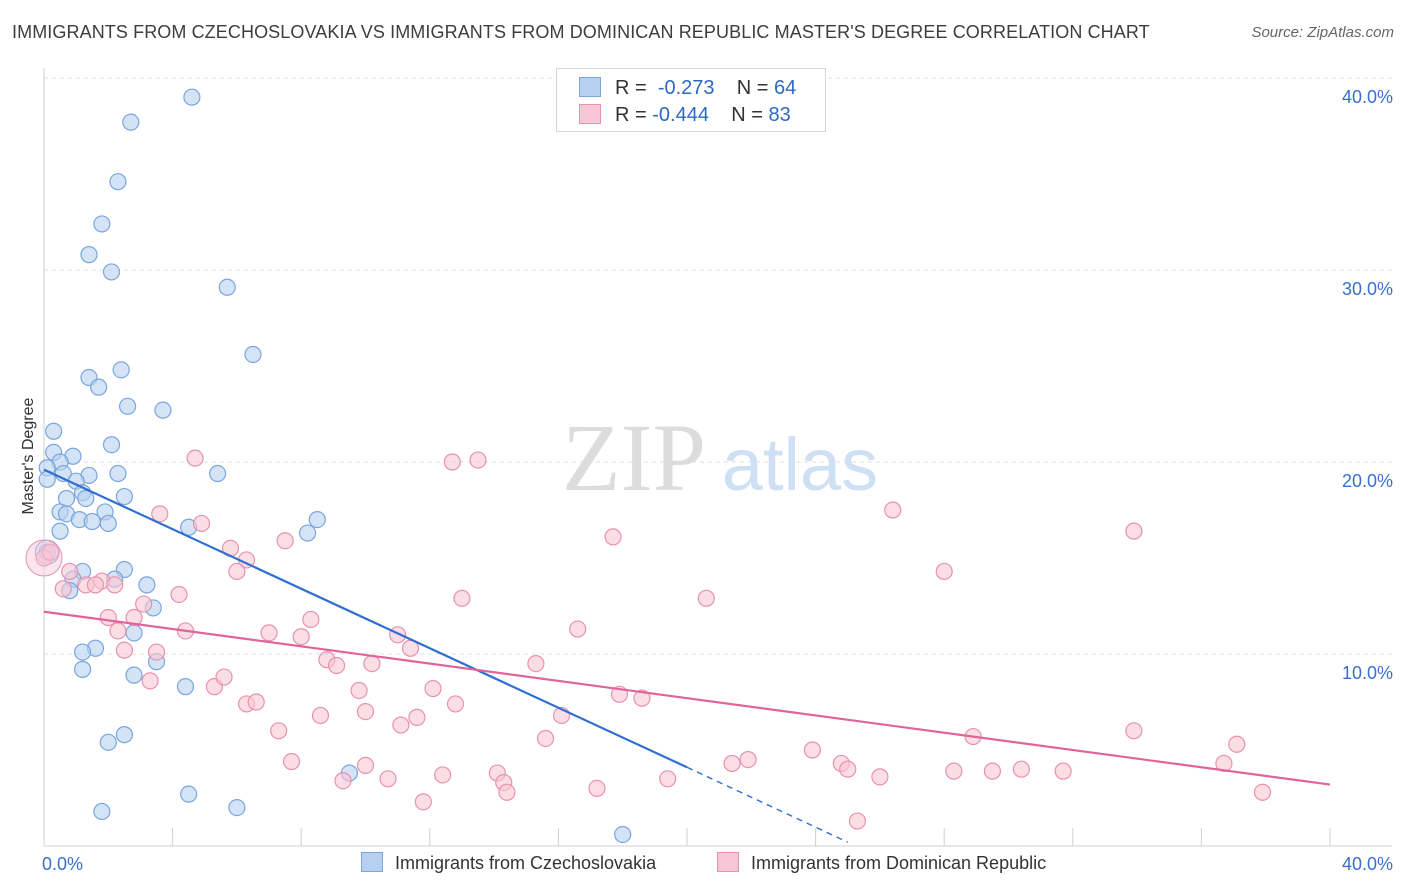 This screenshot has width=1406, height=892. What do you see at coordinates (1367, 864) in the screenshot?
I see `x-tick-label-max: 40.0%` at bounding box center [1367, 864].